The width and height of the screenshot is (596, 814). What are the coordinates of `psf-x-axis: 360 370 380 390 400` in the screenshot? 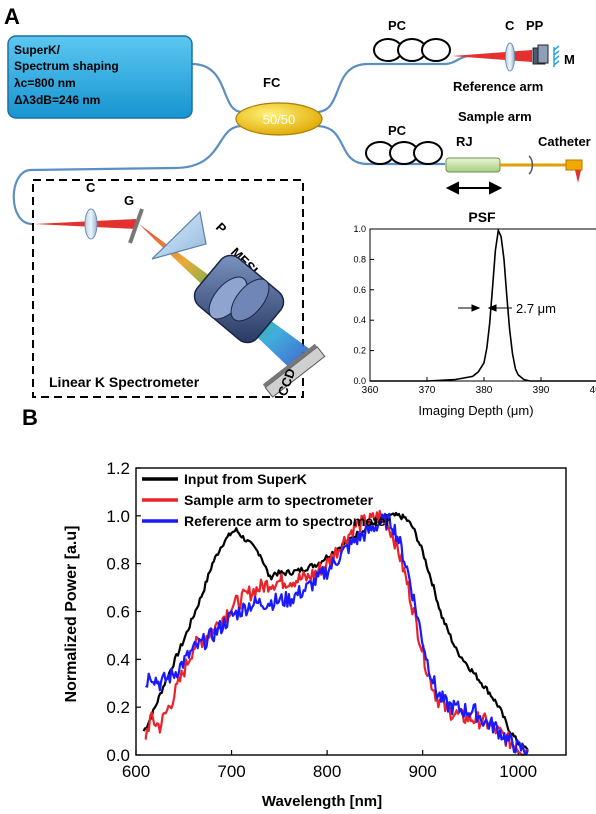 It's located at (479, 386).